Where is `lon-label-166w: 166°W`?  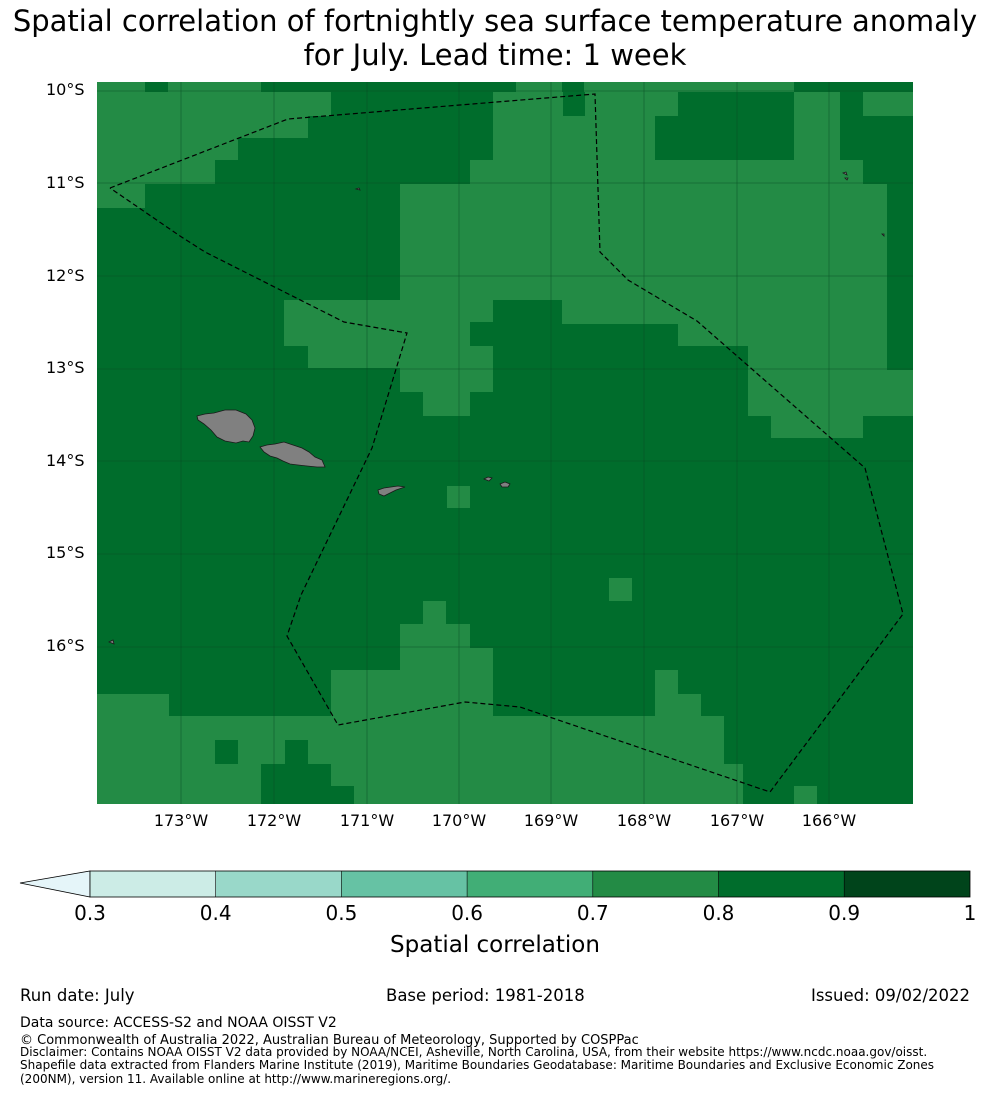 lon-label-166w: 166°W is located at coordinates (829, 820).